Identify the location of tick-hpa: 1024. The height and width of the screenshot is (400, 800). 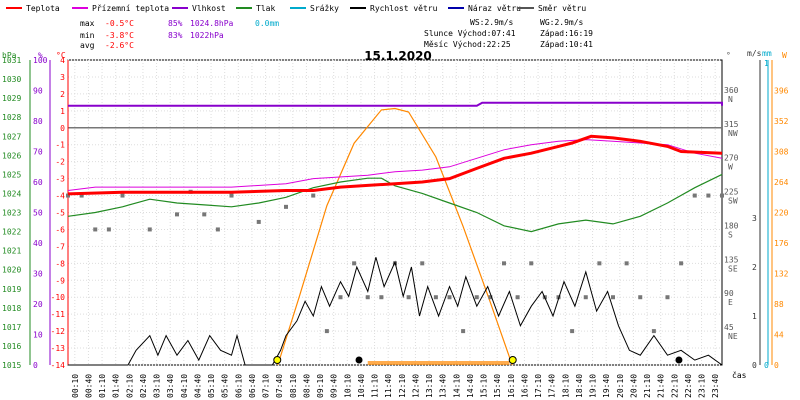
(11, 193).